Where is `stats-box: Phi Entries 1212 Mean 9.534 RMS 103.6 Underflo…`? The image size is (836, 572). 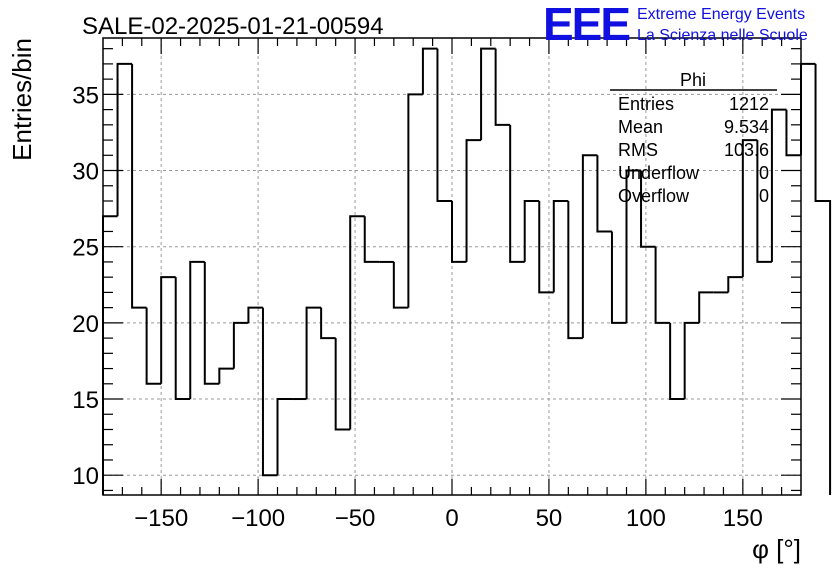
stats-box: Phi Entries 1212 Mean 9.534 RMS 103.6 Underflo… is located at coordinates (693, 138).